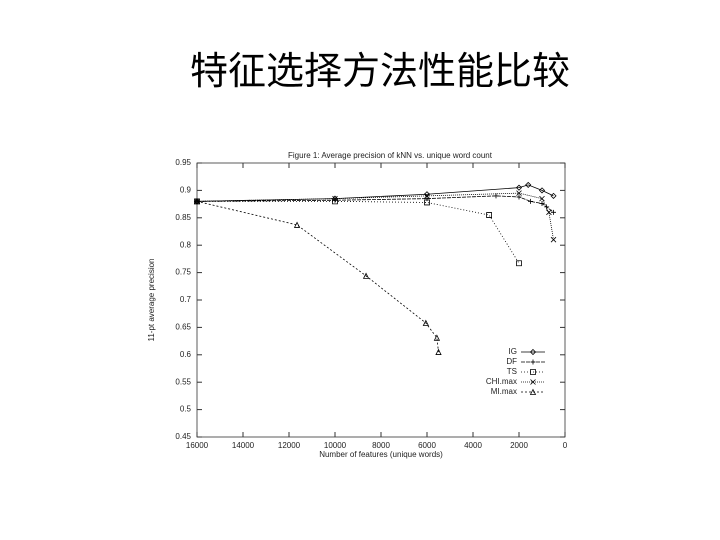  What do you see at coordinates (197, 445) in the screenshot?
I see `x-tick-label: 16000` at bounding box center [197, 445].